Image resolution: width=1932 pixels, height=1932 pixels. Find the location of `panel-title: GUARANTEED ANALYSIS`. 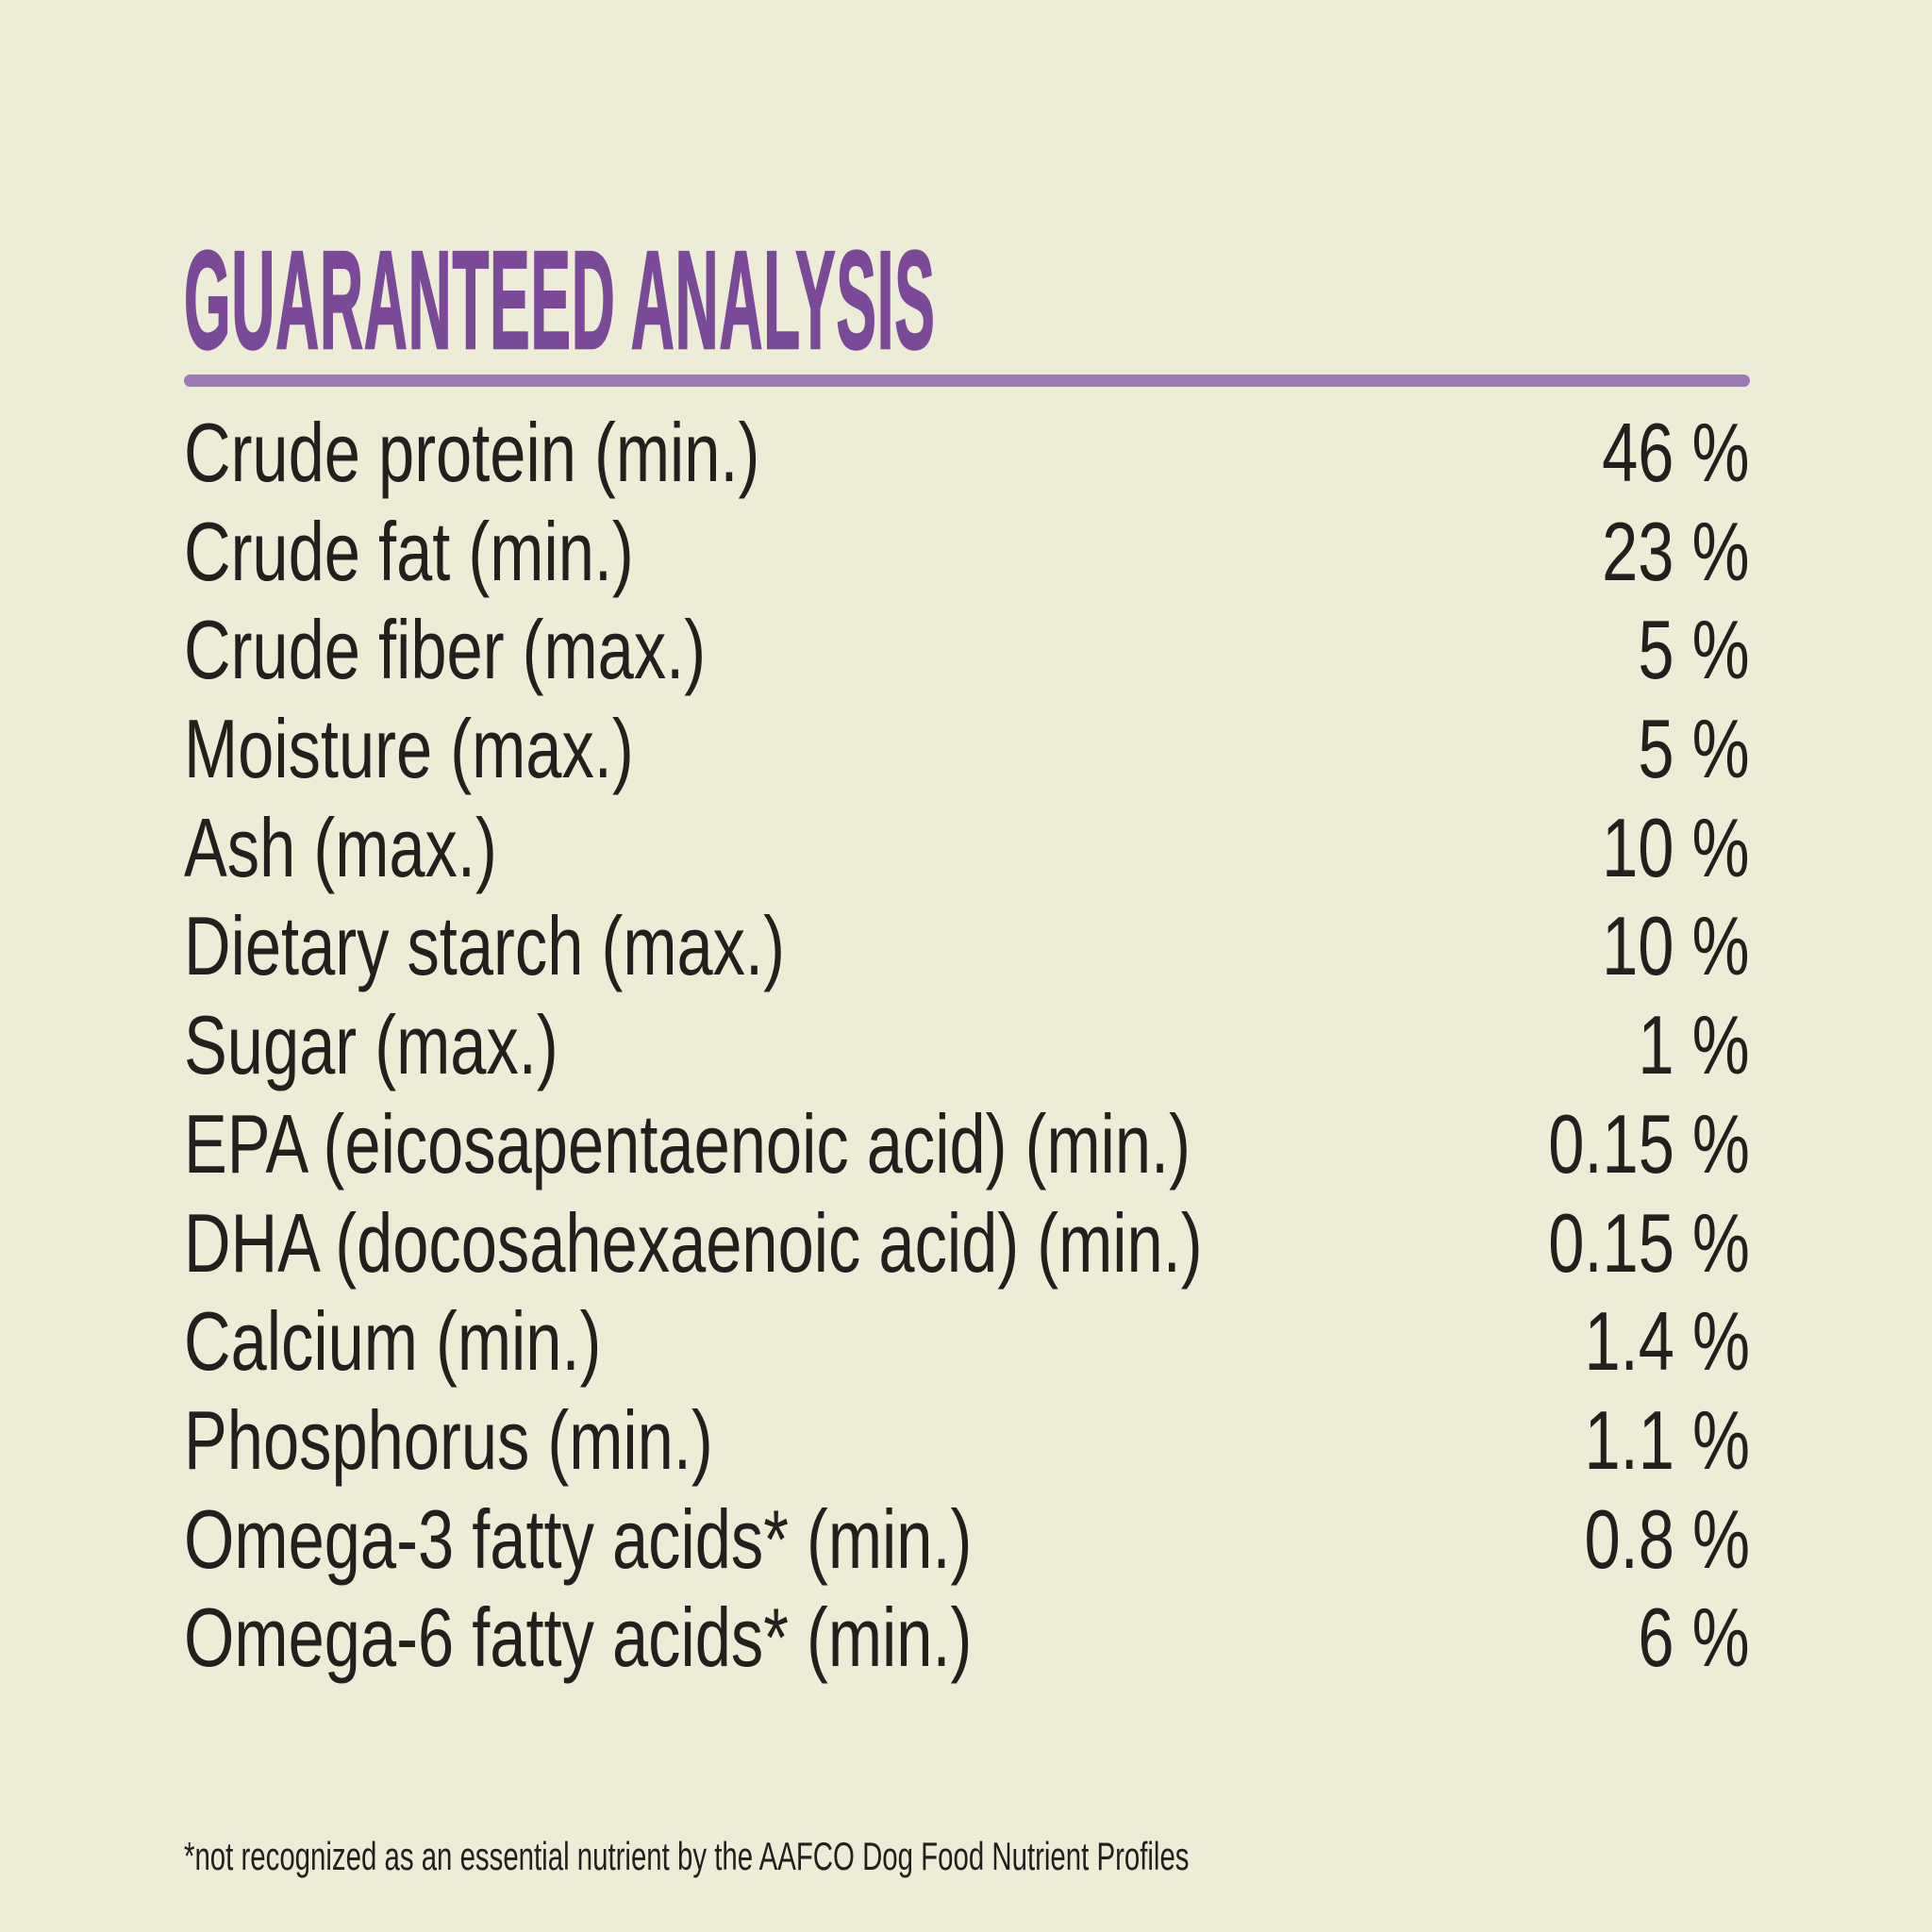

panel-title: GUARANTEED ANALYSIS is located at coordinates (560, 301).